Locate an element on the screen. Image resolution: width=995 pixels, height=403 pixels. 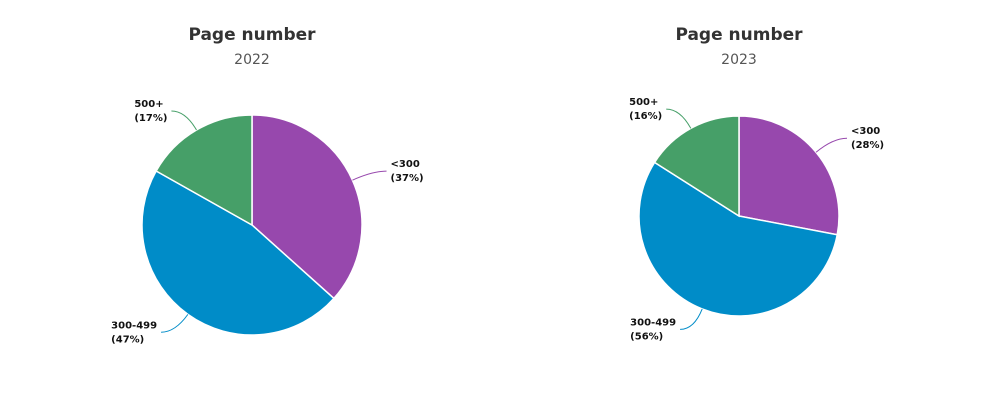
slice-value-label: (17%) is located at coordinates (150, 118).